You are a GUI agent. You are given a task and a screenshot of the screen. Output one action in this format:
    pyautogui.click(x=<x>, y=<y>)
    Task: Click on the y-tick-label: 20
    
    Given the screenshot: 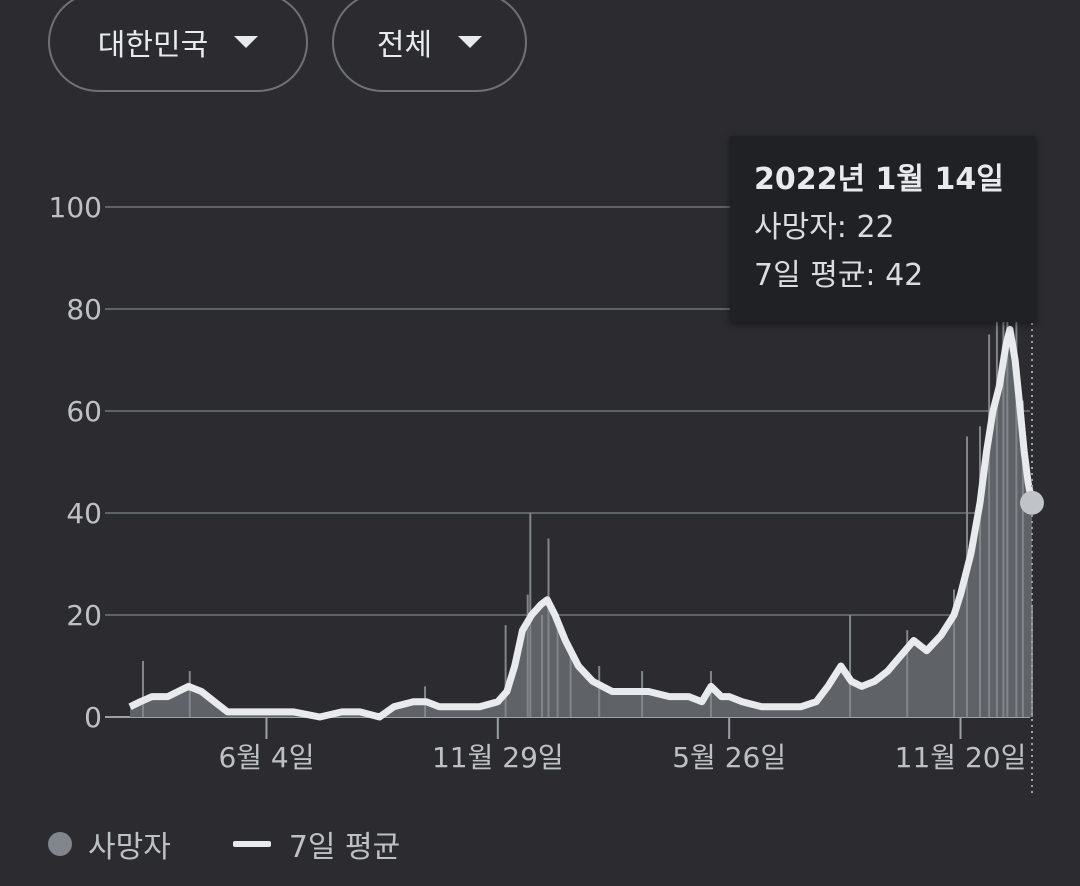 What is the action you would take?
    pyautogui.click(x=84, y=615)
    